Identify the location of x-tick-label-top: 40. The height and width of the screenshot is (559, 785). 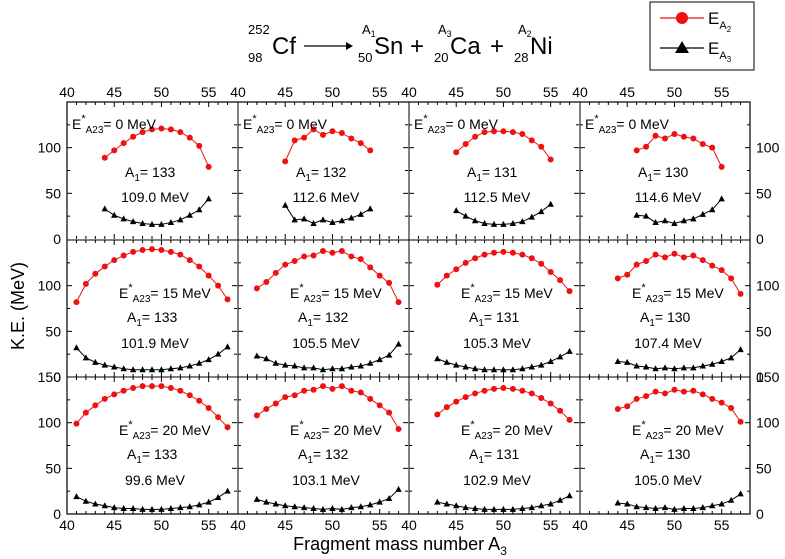
(580, 92).